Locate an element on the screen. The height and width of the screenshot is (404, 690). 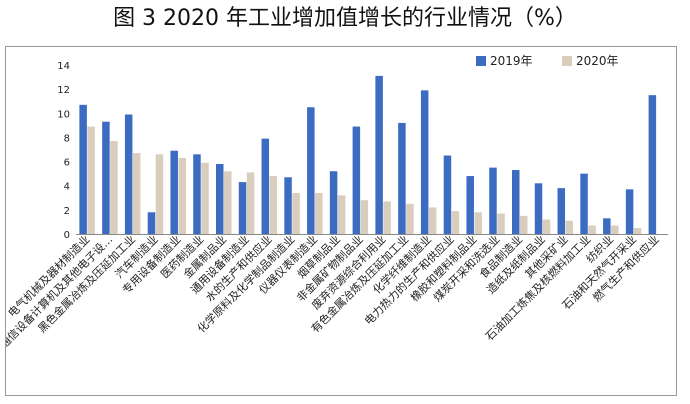
y-tick-label: 14 is located at coordinates (63, 66).